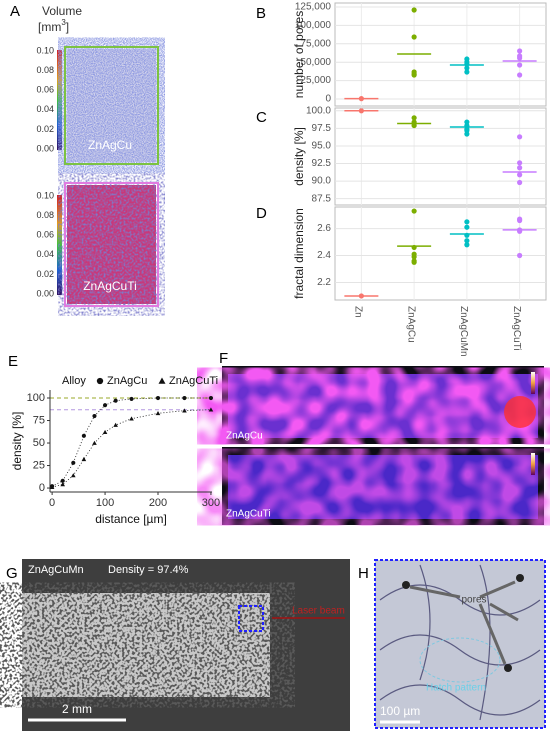 The height and width of the screenshot is (736, 550). I want to click on pore-arrows, so click(464, 622).